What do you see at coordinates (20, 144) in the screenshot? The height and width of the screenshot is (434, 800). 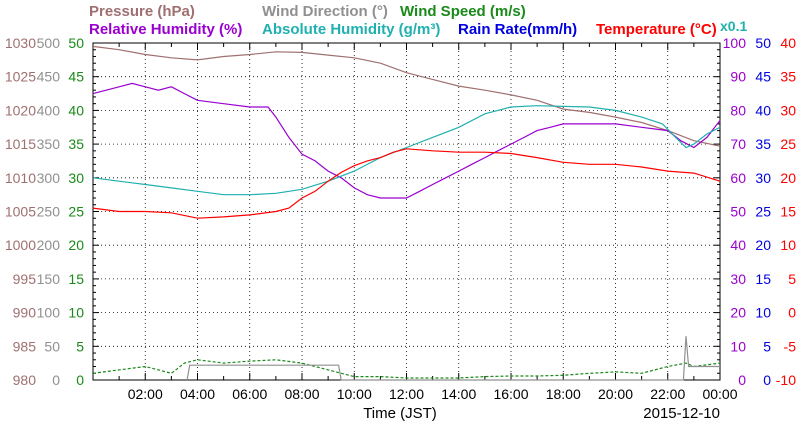 I see `y-tick-label-pressure: 1015` at bounding box center [20, 144].